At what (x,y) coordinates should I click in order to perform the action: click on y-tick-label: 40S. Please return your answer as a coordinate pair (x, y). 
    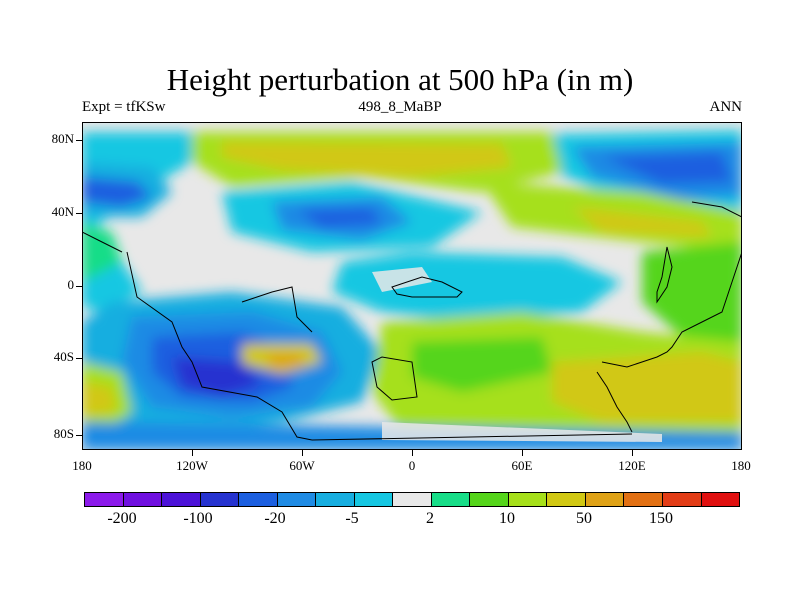
    Looking at the image, I should click on (63, 356).